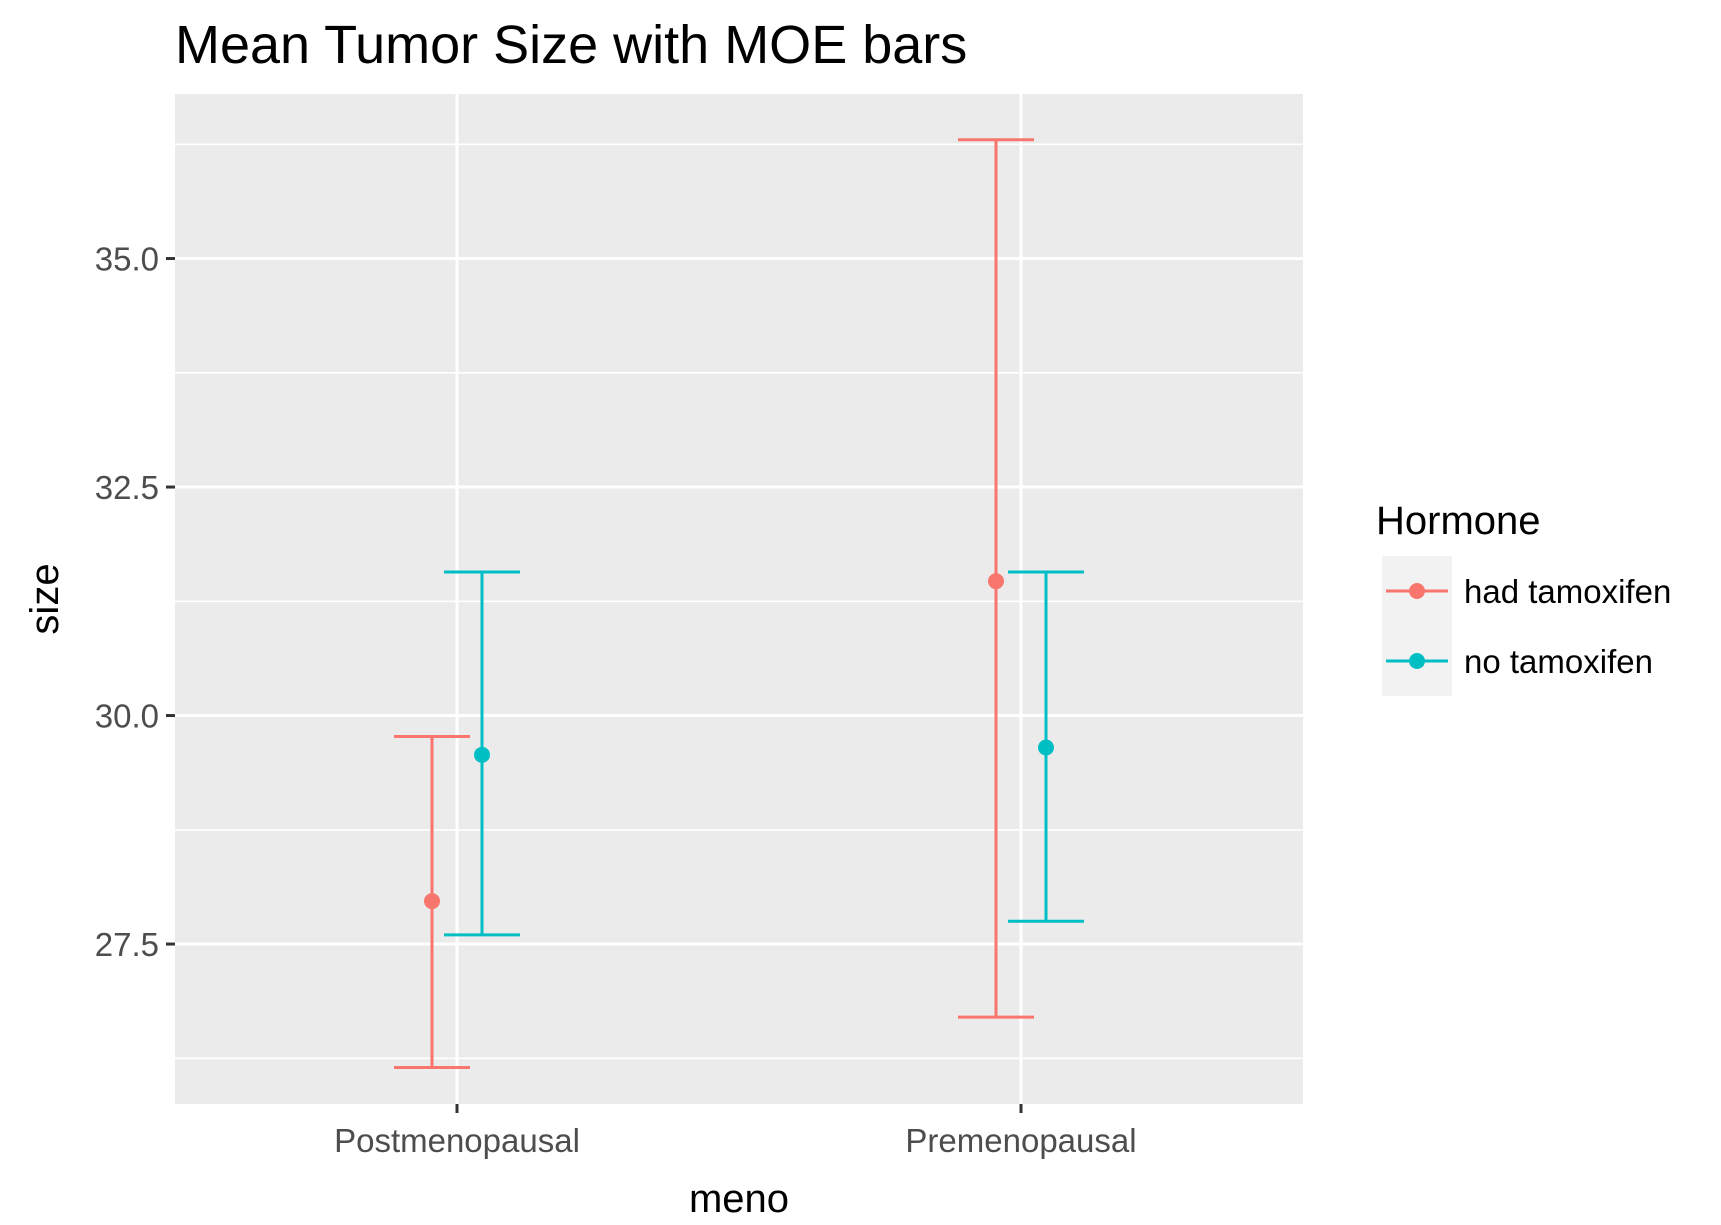 The image size is (1721, 1225). What do you see at coordinates (457, 1140) in the screenshot?
I see `x-tick-label: Postmenopausal` at bounding box center [457, 1140].